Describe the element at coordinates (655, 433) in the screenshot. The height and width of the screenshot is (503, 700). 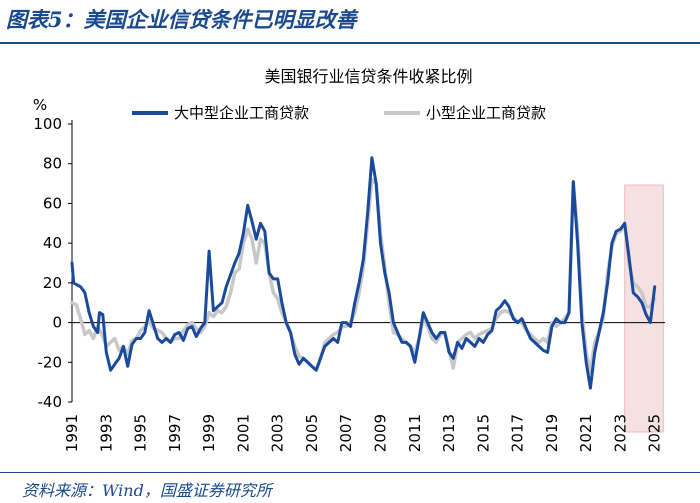
I see `x-tick-label: 2025` at that location.